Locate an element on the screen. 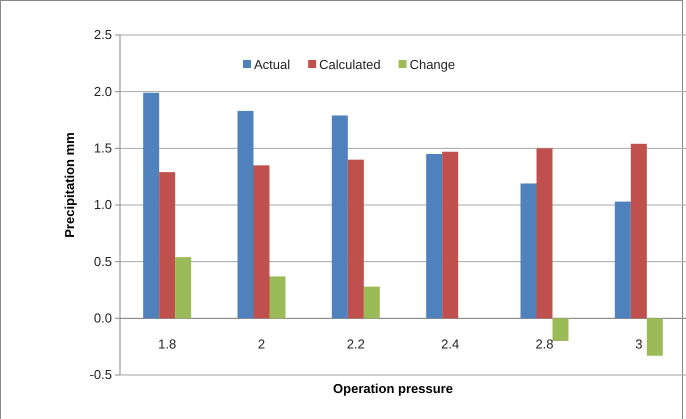  x-tick-label: 2 is located at coordinates (262, 344).